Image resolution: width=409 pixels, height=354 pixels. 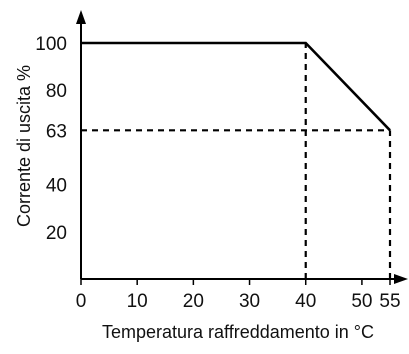 What do you see at coordinates (81, 301) in the screenshot?
I see `x-tick-label: 0` at bounding box center [81, 301].